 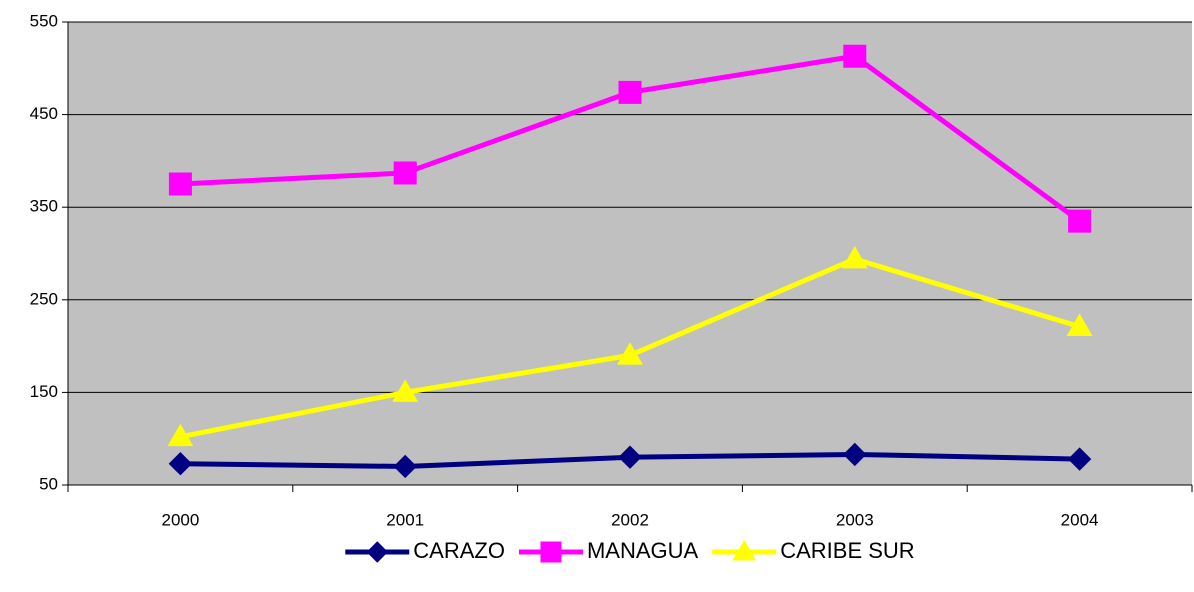 I want to click on y-tick-label: 450, so click(x=44, y=113).